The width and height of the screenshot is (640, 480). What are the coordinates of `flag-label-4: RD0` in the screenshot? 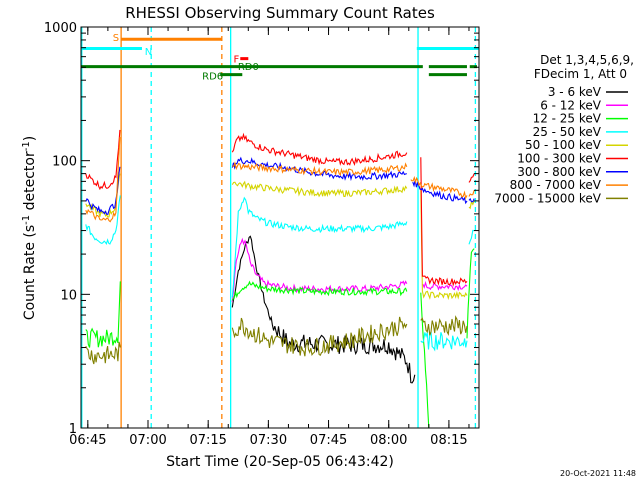 It's located at (248, 67).